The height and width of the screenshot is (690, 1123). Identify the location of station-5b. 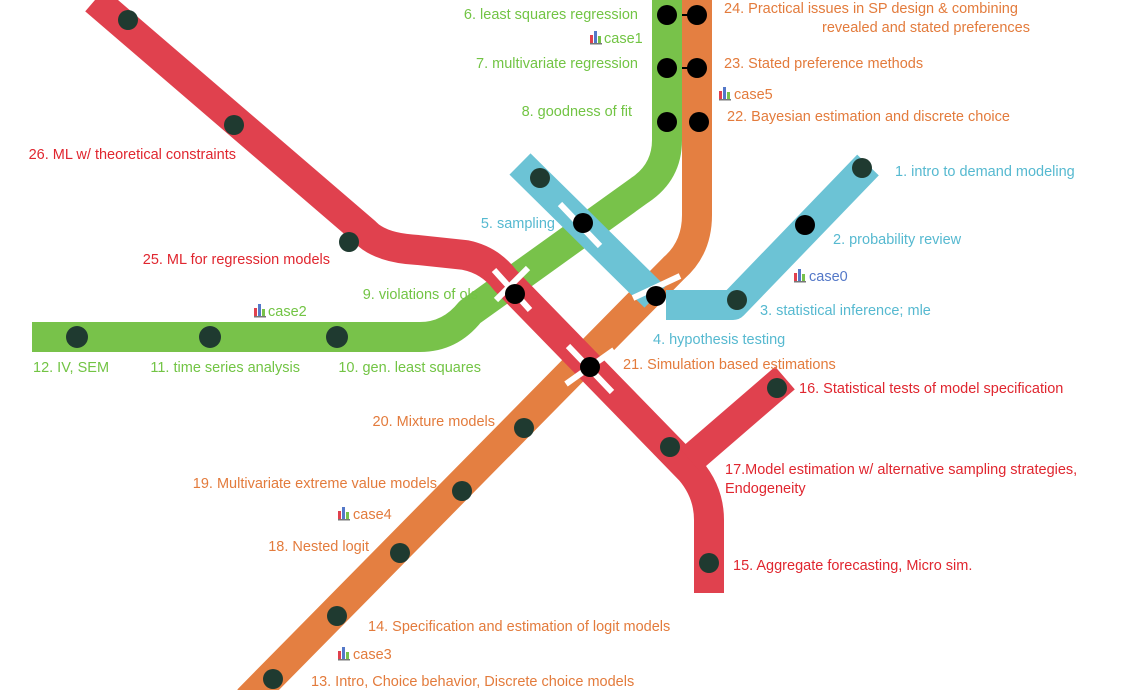
(540, 178).